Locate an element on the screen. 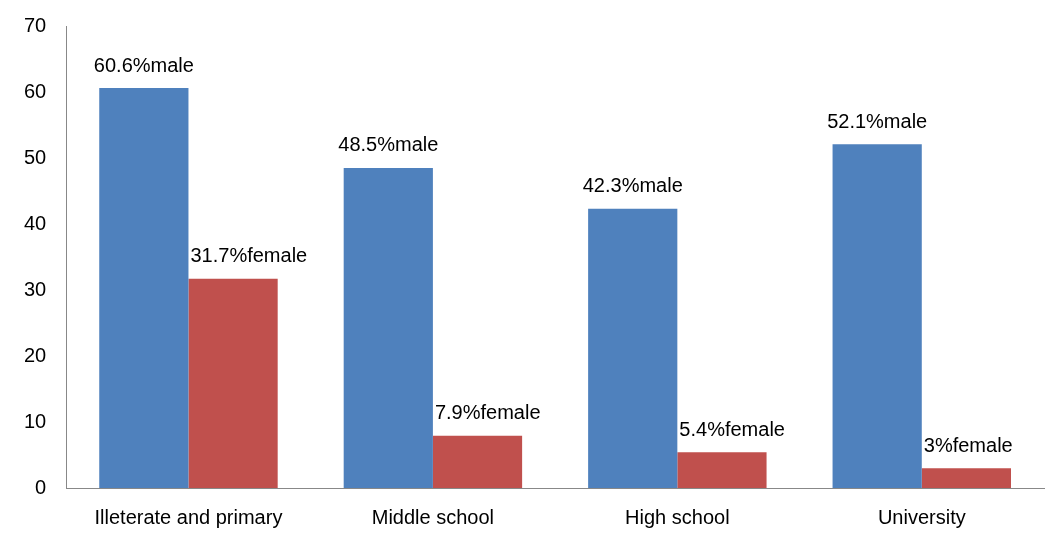 This screenshot has width=1050, height=552. y-tick-label: 60 is located at coordinates (35, 90).